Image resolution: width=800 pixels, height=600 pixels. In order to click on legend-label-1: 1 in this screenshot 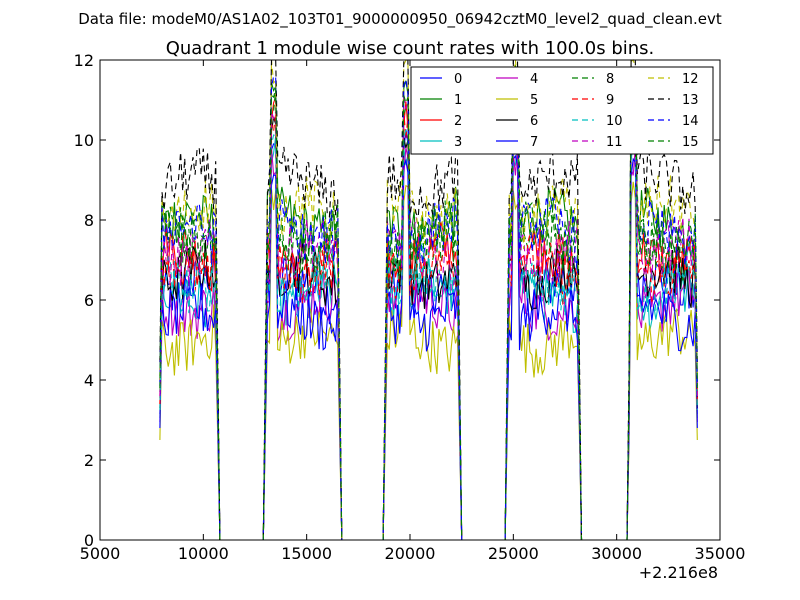, I will do `click(458, 100)`.